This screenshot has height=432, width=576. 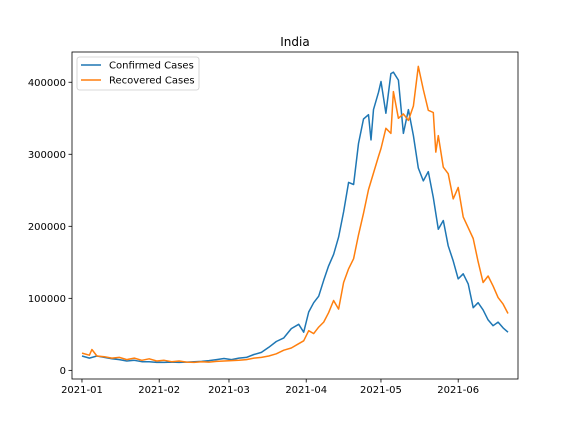 I want to click on y-tick-label: 0, so click(x=63, y=371).